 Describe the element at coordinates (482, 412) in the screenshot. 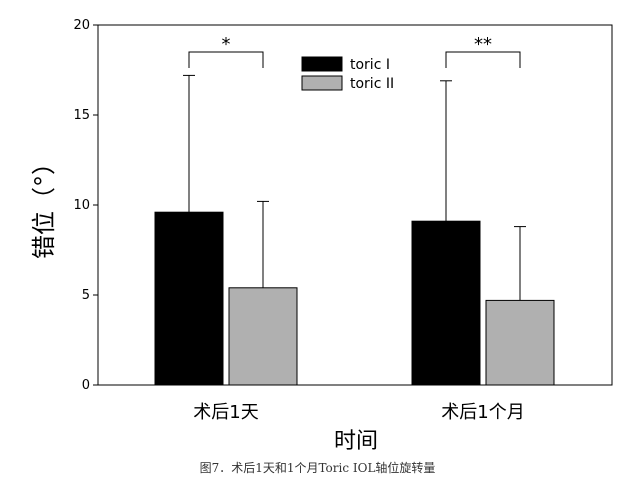

I see `x-tick-label: 术后1个月` at that location.